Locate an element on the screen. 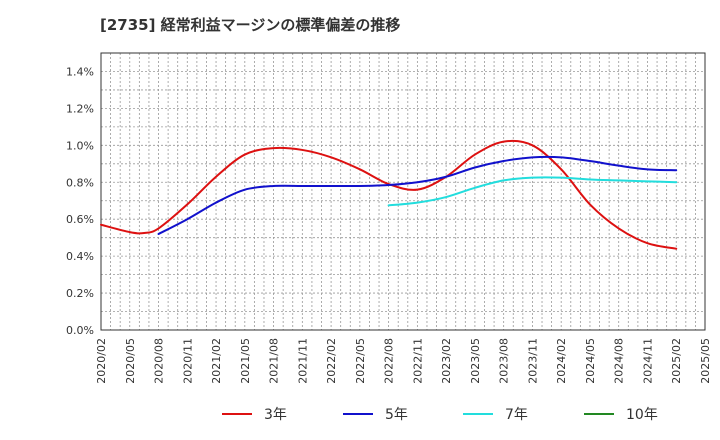 Image resolution: width=720 pixels, height=440 pixels. x-tick-label: 2023/02 is located at coordinates (446, 361).